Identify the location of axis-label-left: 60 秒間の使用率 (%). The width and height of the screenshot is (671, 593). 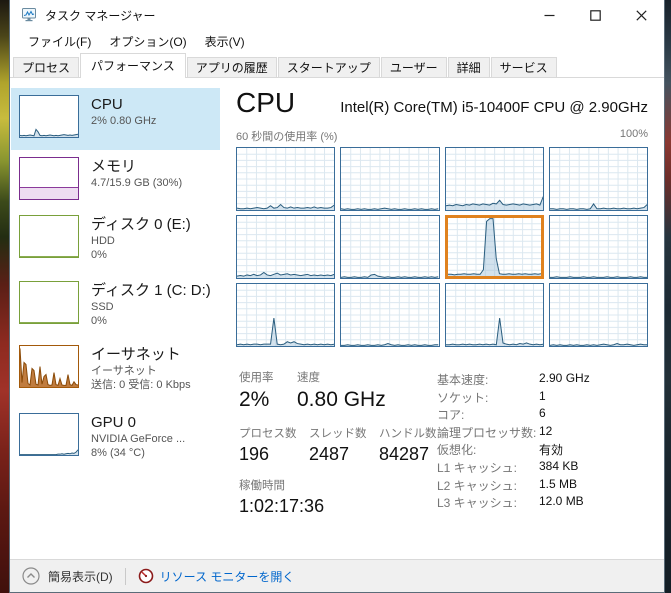
(287, 137).